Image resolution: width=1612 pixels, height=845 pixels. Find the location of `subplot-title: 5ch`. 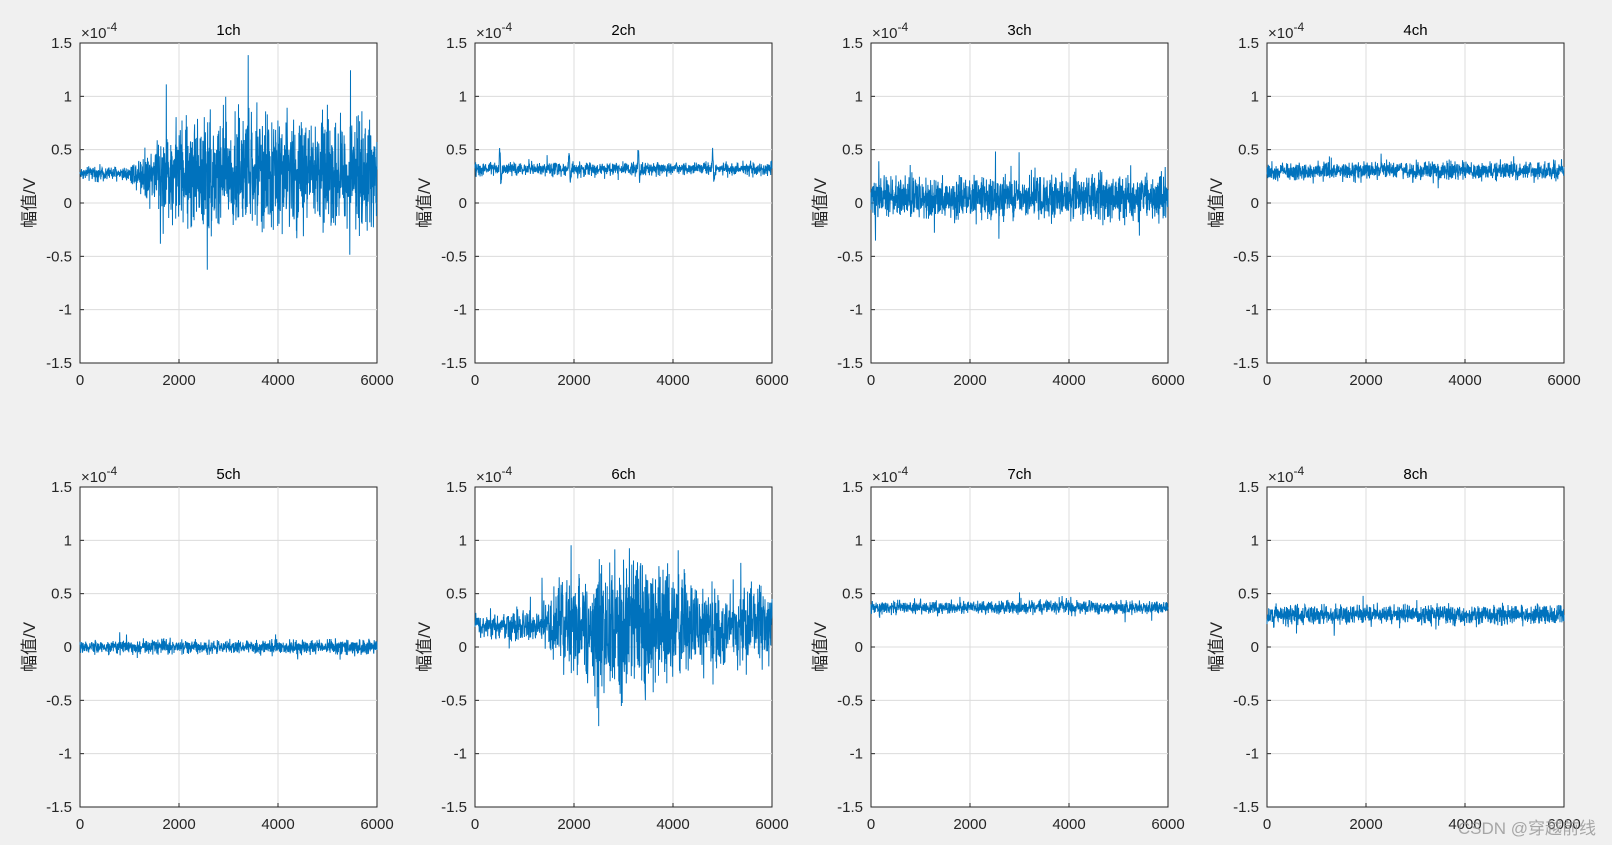

subplot-title: 5ch is located at coordinates (228, 474).